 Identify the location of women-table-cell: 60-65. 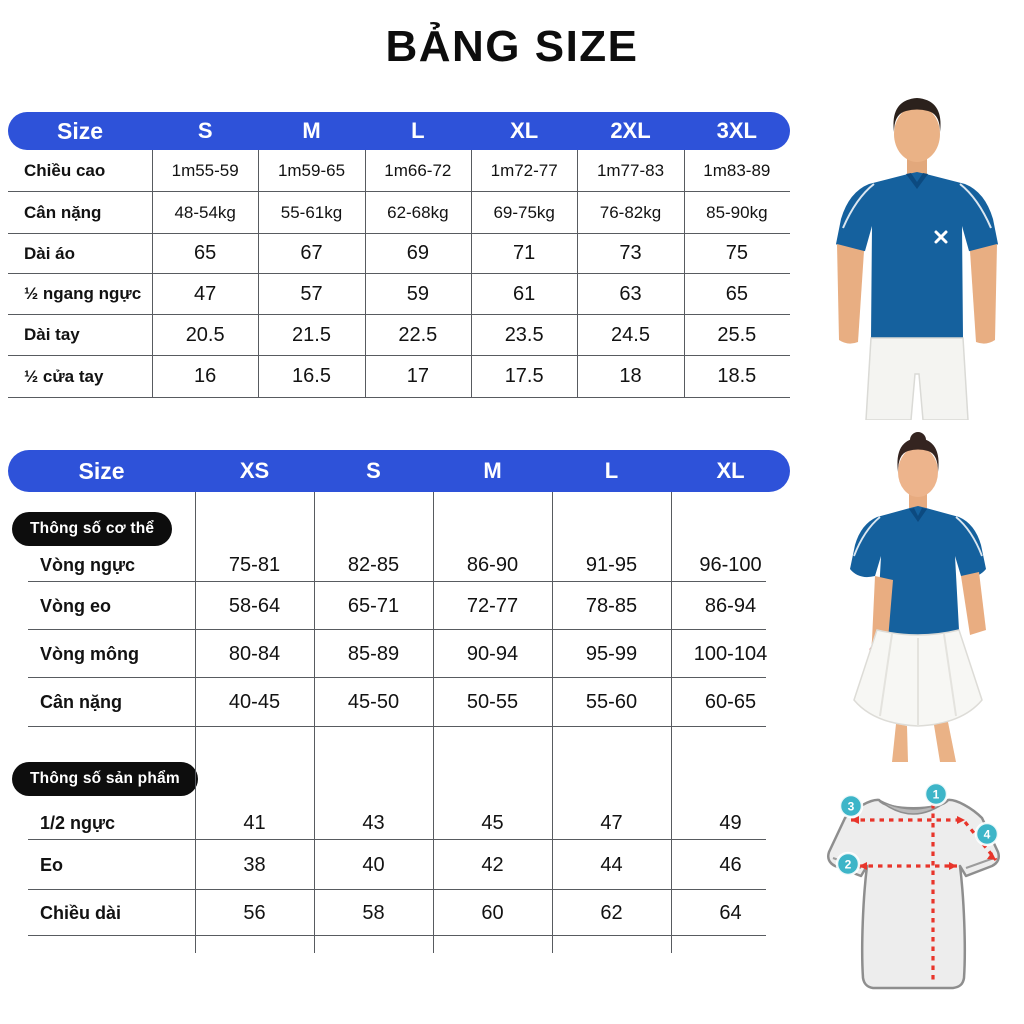
(730, 702).